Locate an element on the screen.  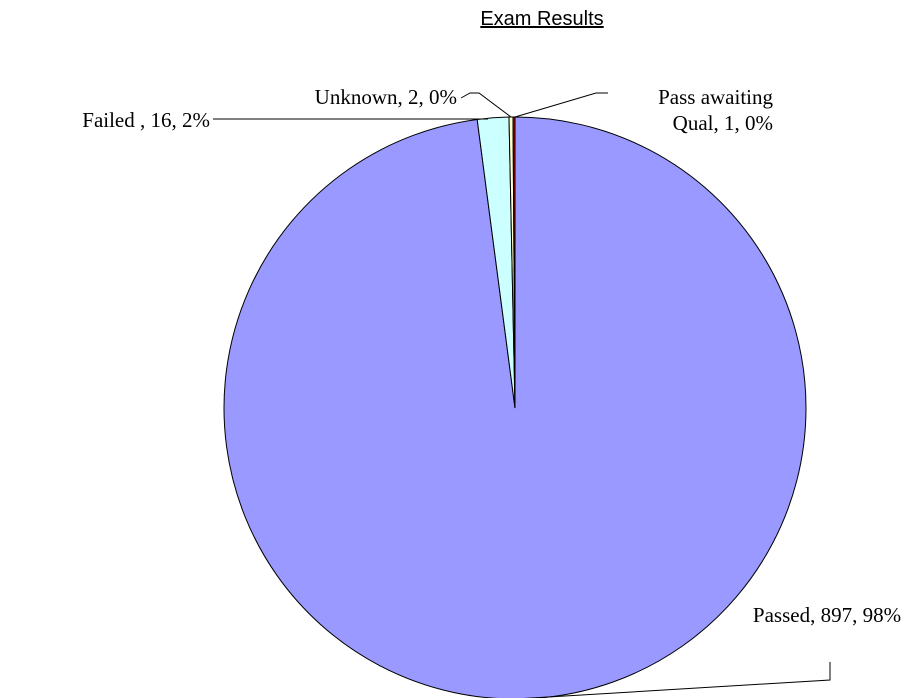
pie-slice is located at coordinates (514, 262).